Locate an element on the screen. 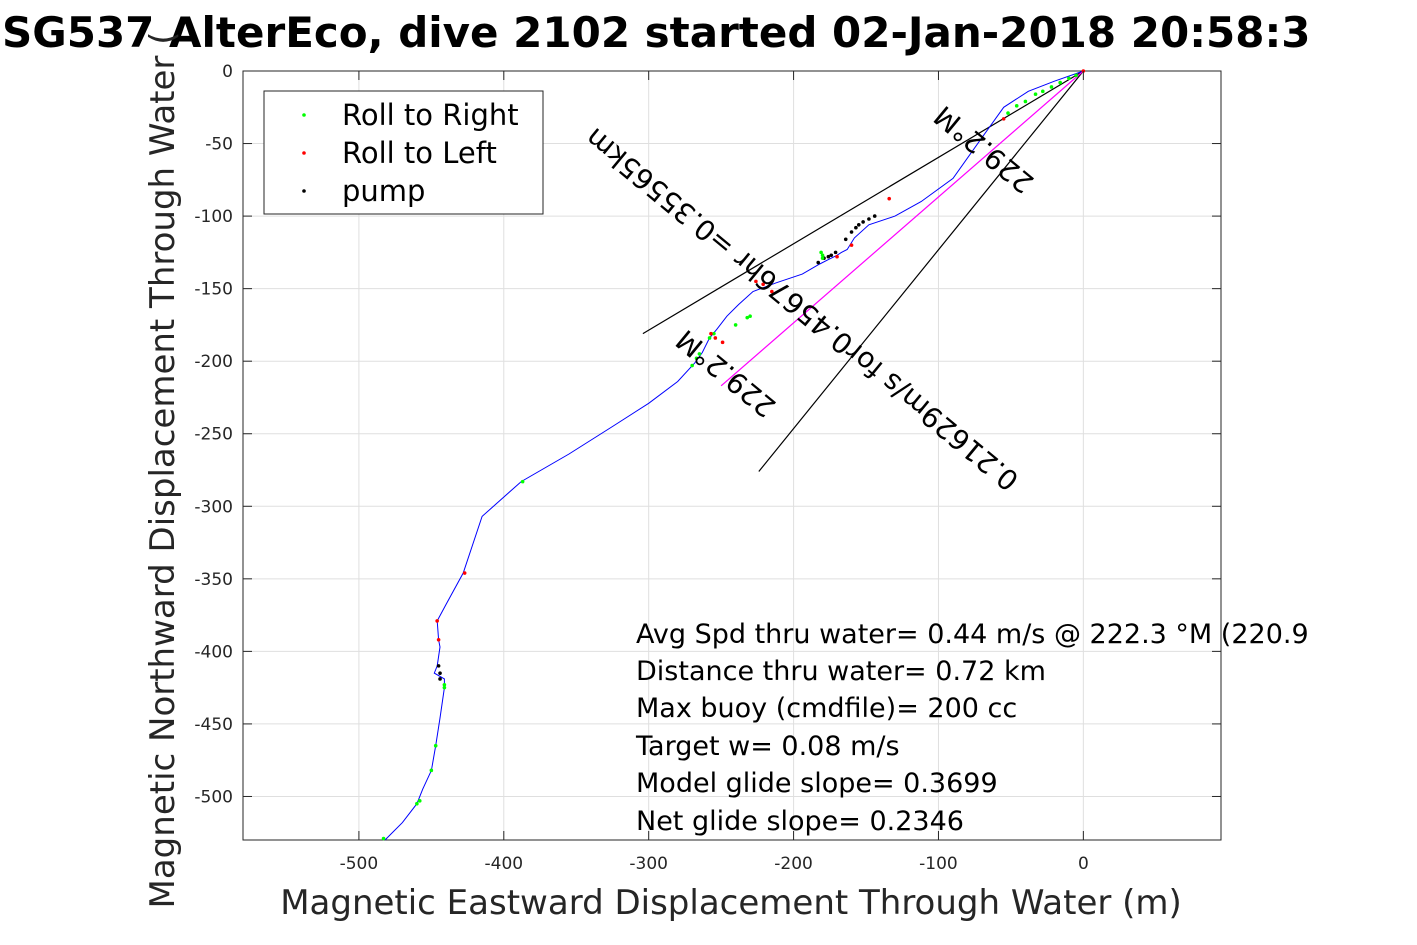 This screenshot has width=1417, height=945. y-tick-label: -50 is located at coordinates (219, 145).